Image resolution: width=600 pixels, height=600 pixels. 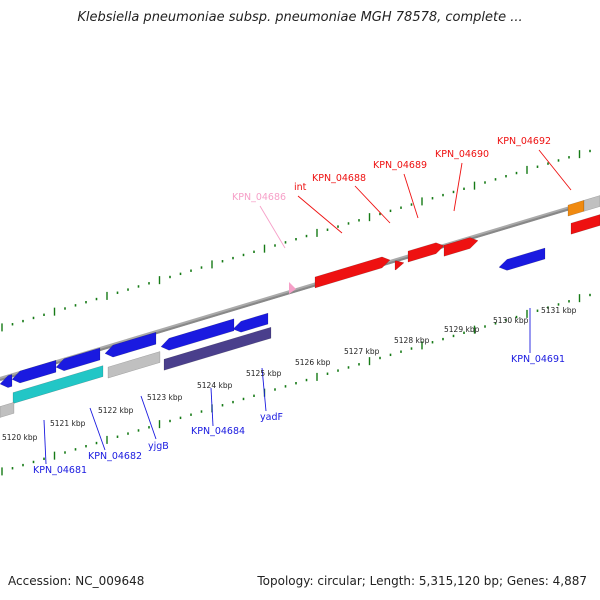 What do you see at coordinates (524, 141) in the screenshot?
I see `gene-label: KPN_04692` at bounding box center [524, 141].